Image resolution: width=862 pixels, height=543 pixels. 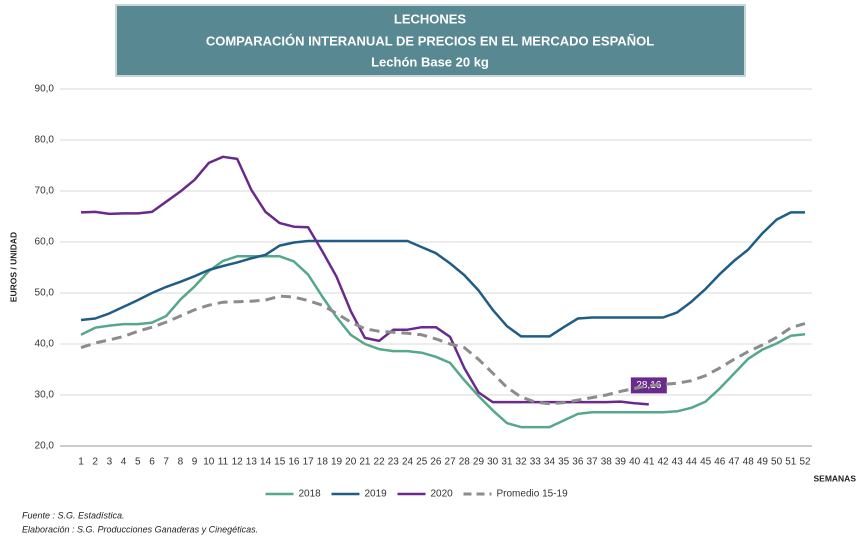 What do you see at coordinates (309, 462) in the screenshot?
I see `x-tick-label: 17` at bounding box center [309, 462].